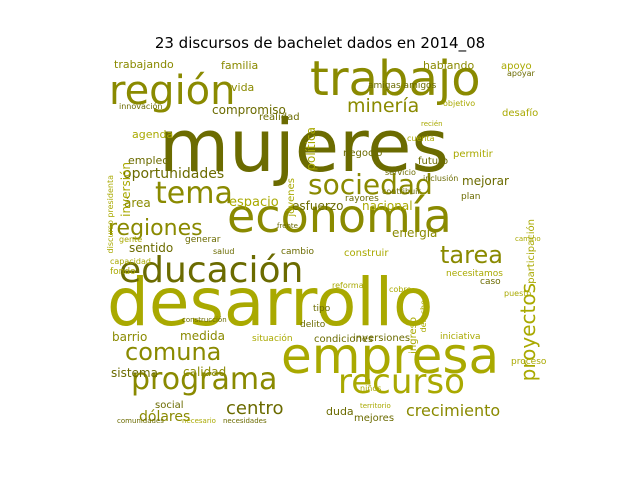 This screenshot has height=480, width=640. What do you see at coordinates (344, 339) in the screenshot?
I see `word-cloud-word: condiciones` at bounding box center [344, 339].